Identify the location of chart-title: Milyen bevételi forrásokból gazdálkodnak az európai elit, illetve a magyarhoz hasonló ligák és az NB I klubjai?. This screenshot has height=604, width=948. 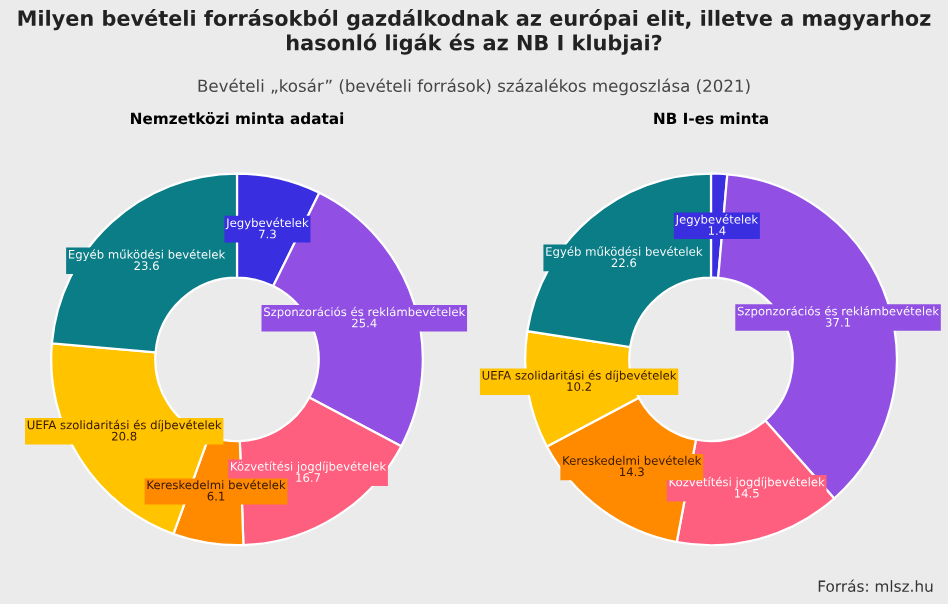
(474, 32).